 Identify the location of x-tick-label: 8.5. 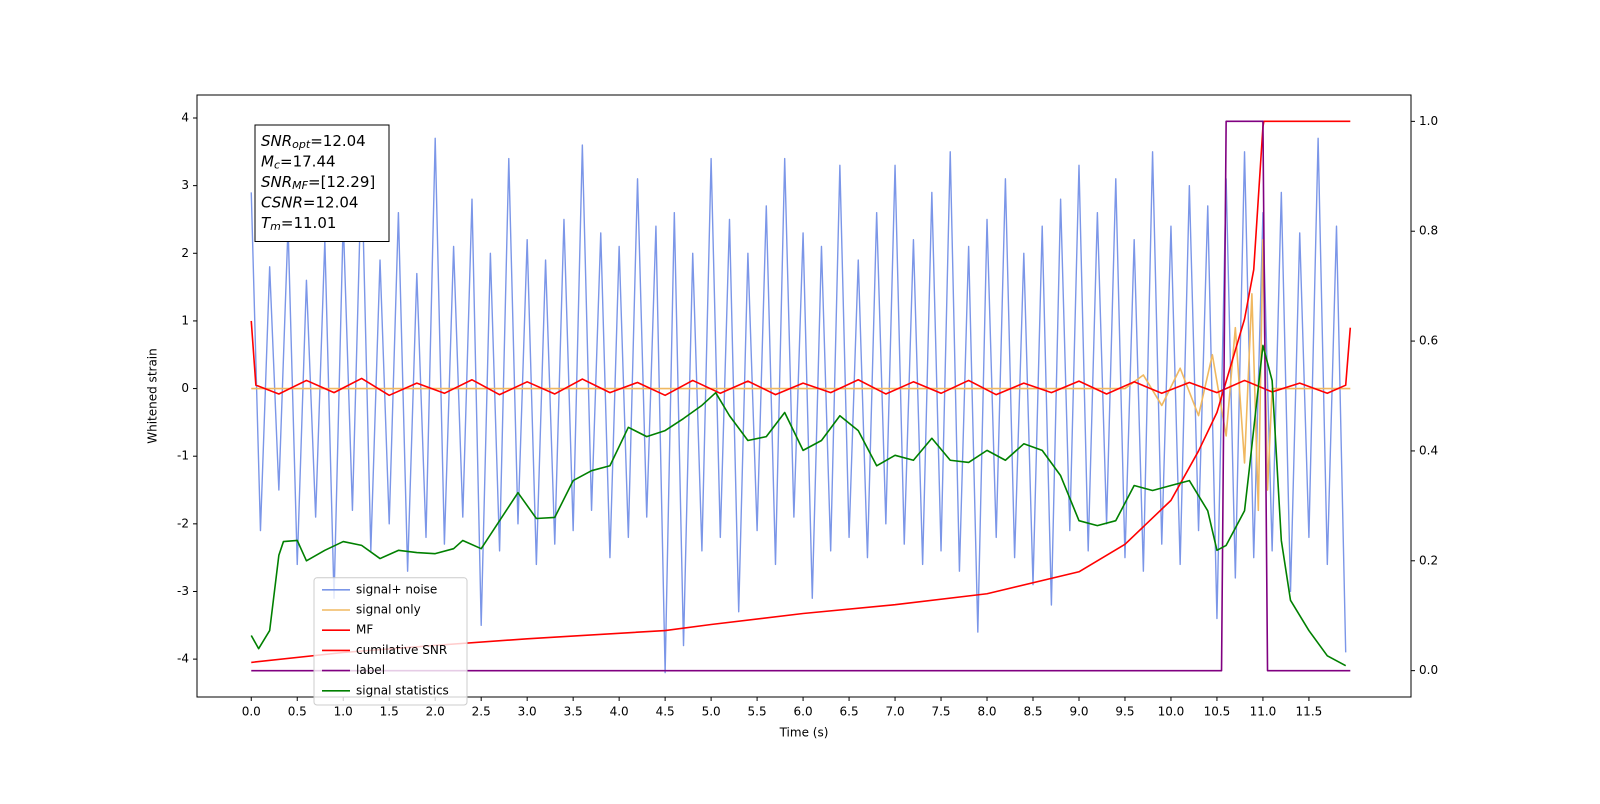
(1032, 712).